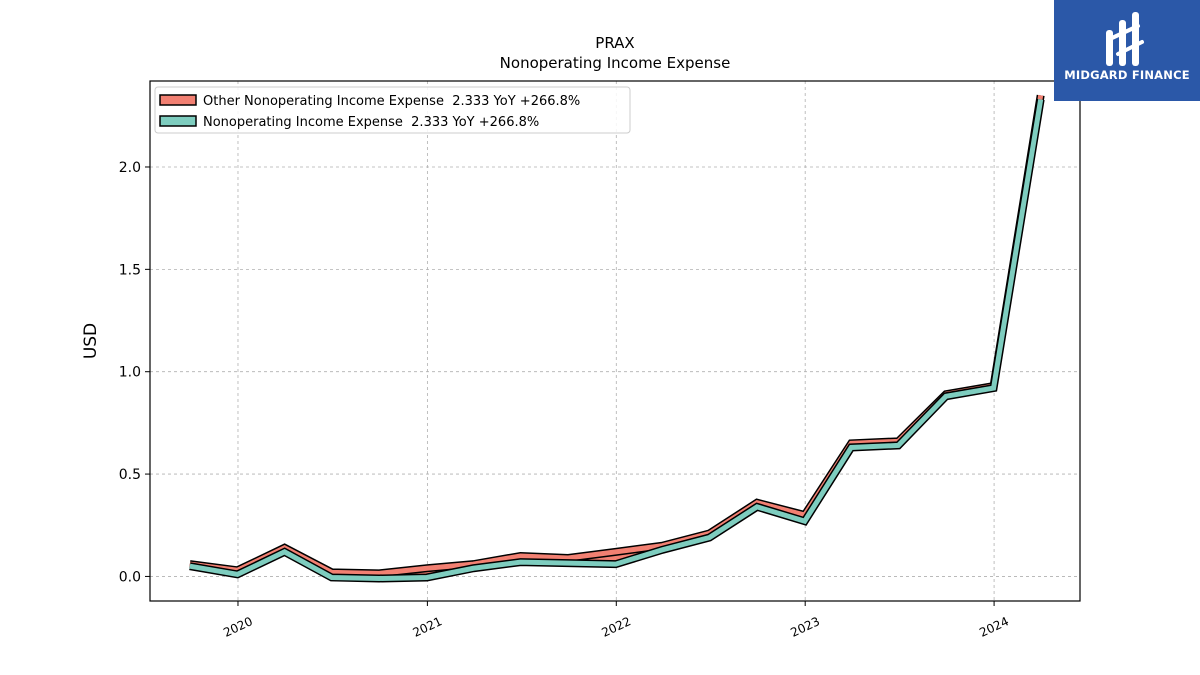 The width and height of the screenshot is (1200, 675). What do you see at coordinates (91, 341) in the screenshot?
I see `y-axis-label: USD` at bounding box center [91, 341].